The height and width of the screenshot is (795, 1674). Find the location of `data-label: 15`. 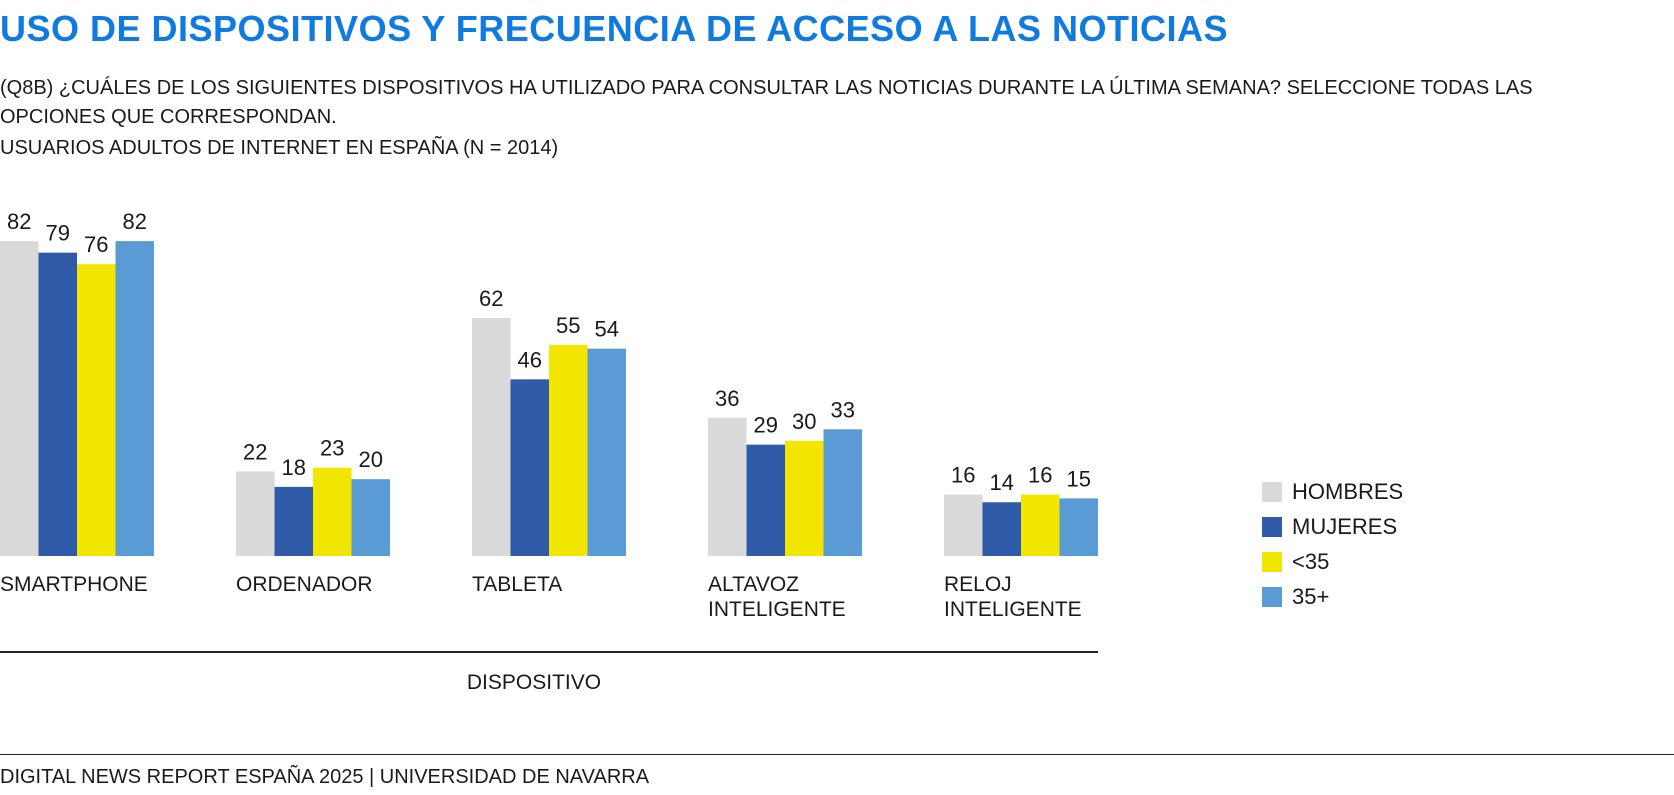

data-label: 15 is located at coordinates (1079, 478).